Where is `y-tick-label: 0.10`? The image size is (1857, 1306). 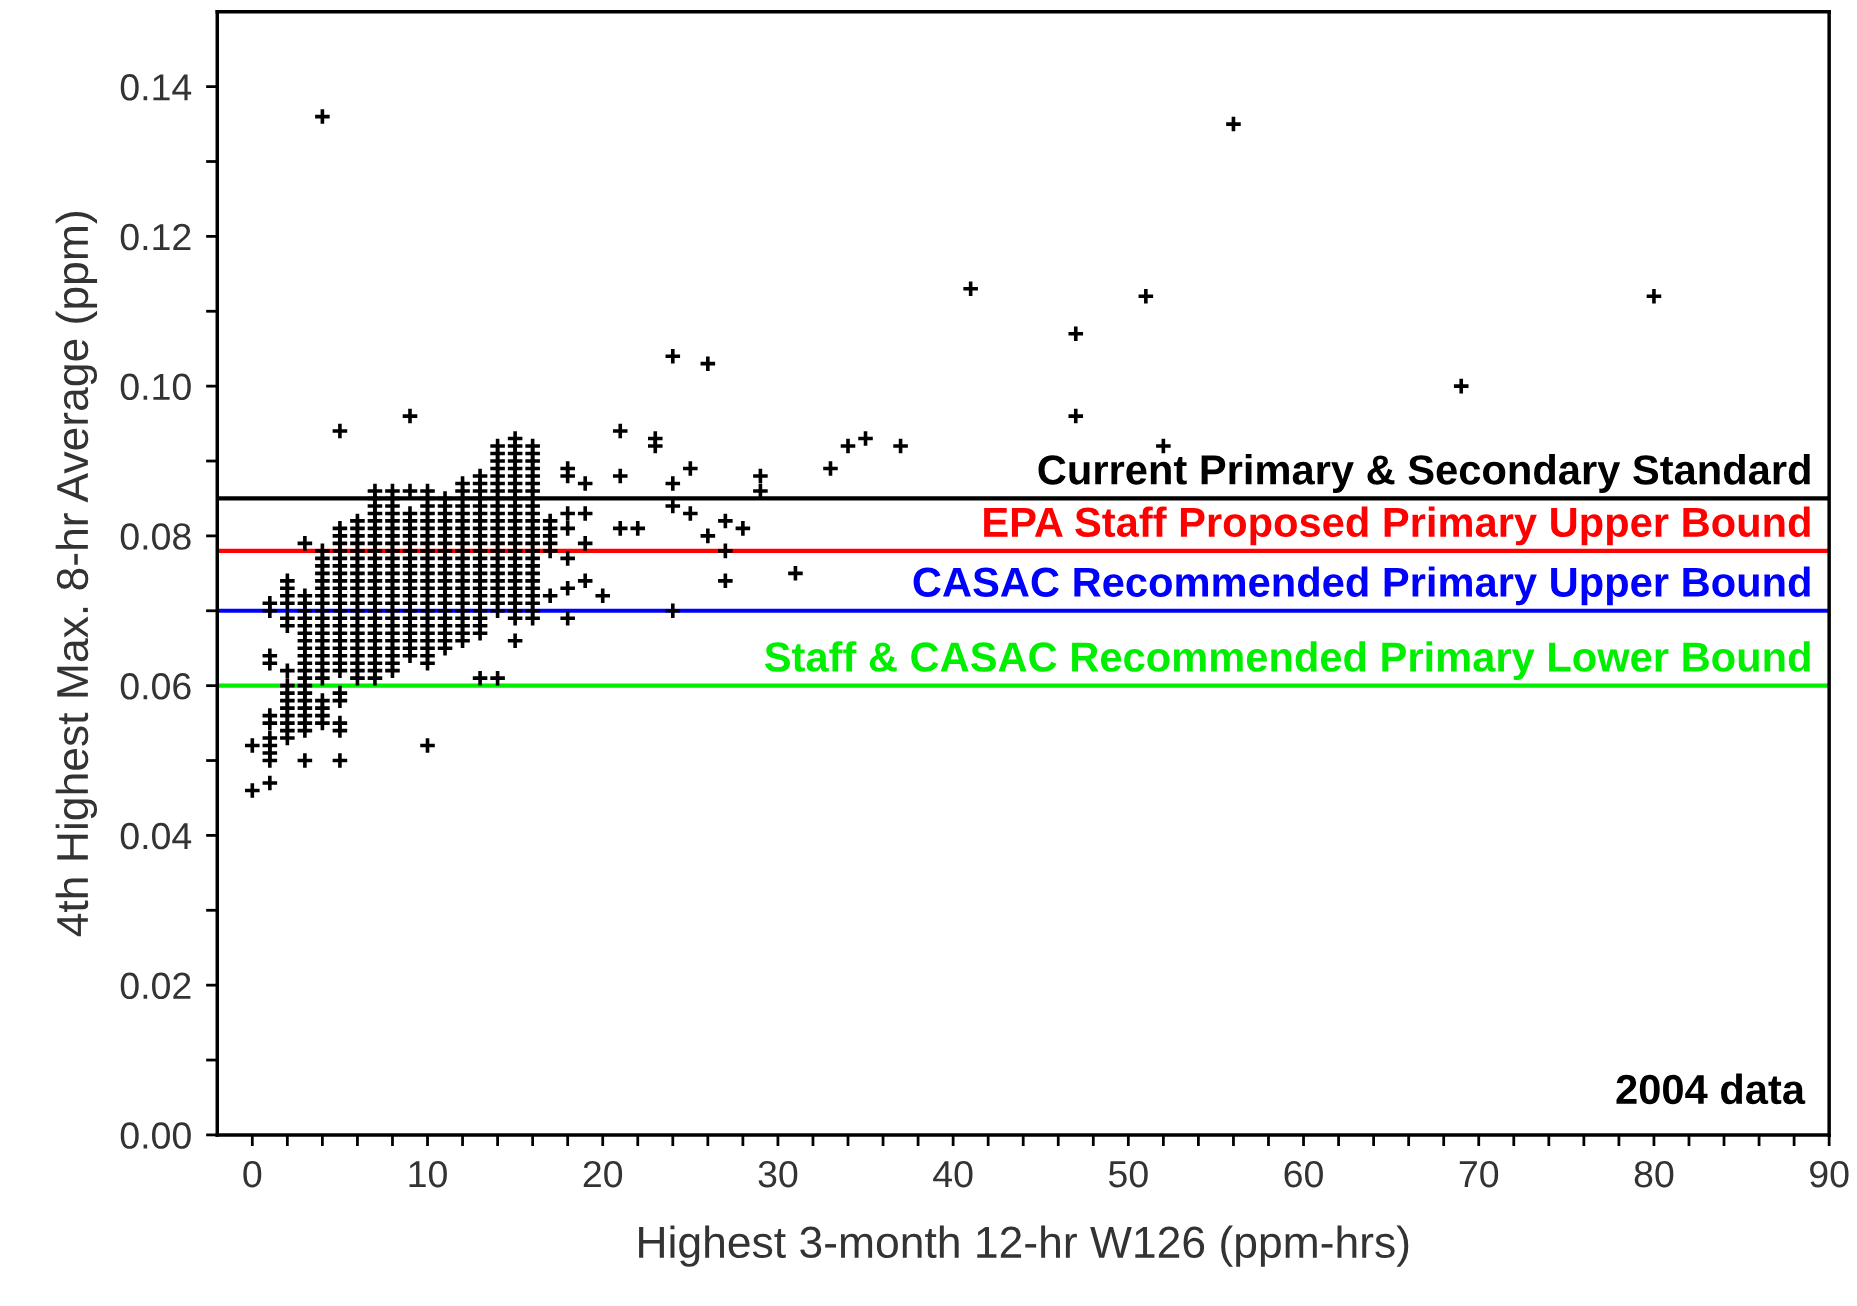
y-tick-label: 0.10 is located at coordinates (155, 387).